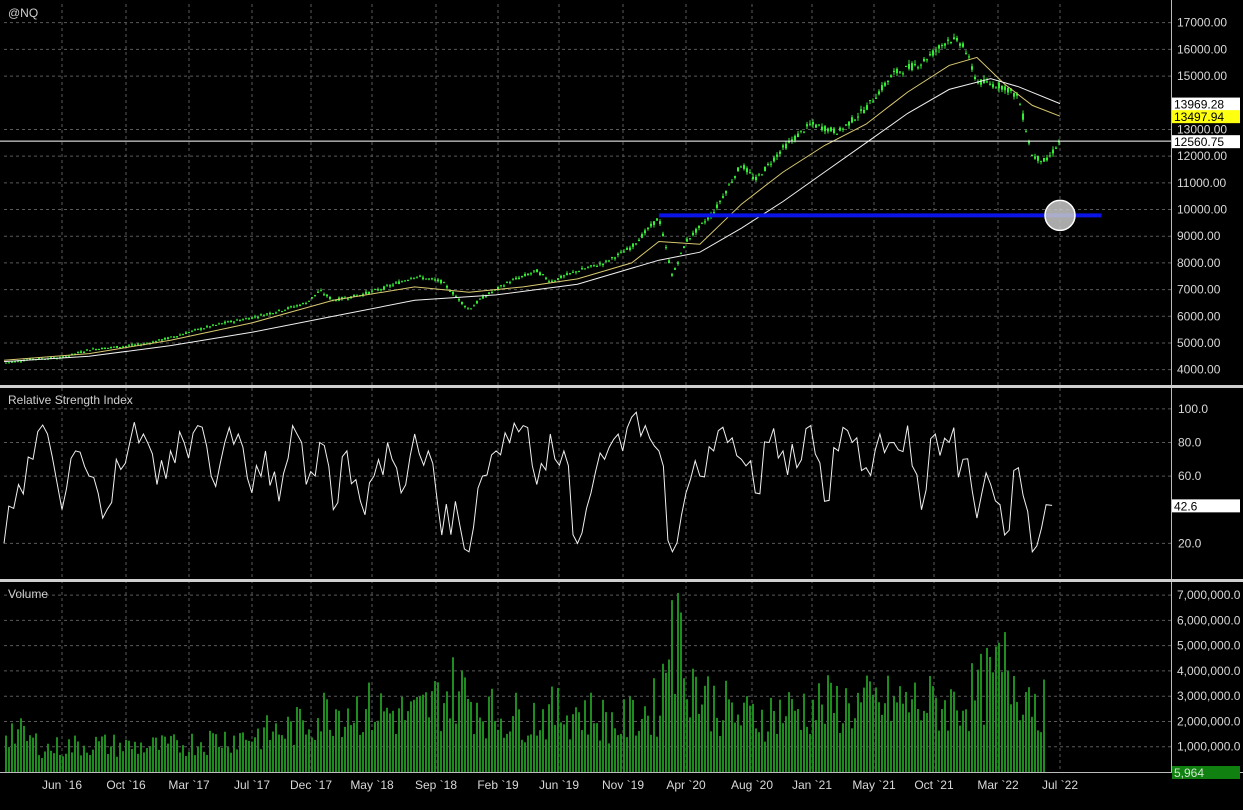  I want to click on rsi-tick-label: 20.0, so click(1190, 543).